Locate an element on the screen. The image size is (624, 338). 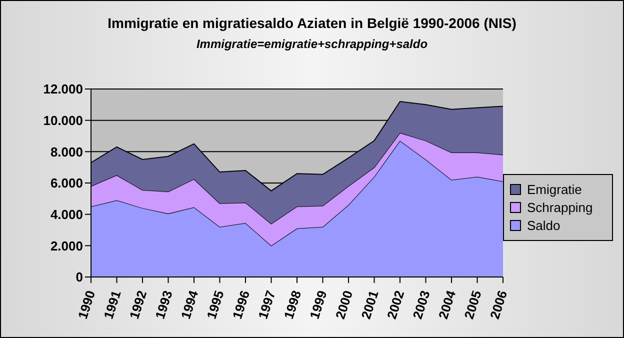
x-tick-label: 2002 is located at coordinates (396, 304).